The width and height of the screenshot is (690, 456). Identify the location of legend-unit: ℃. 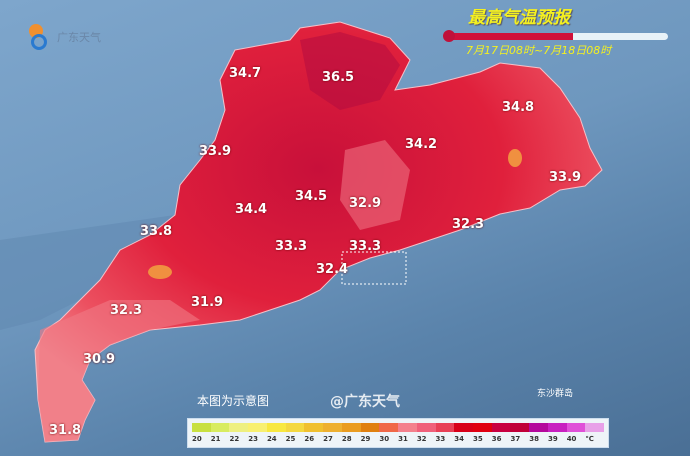
(589, 439).